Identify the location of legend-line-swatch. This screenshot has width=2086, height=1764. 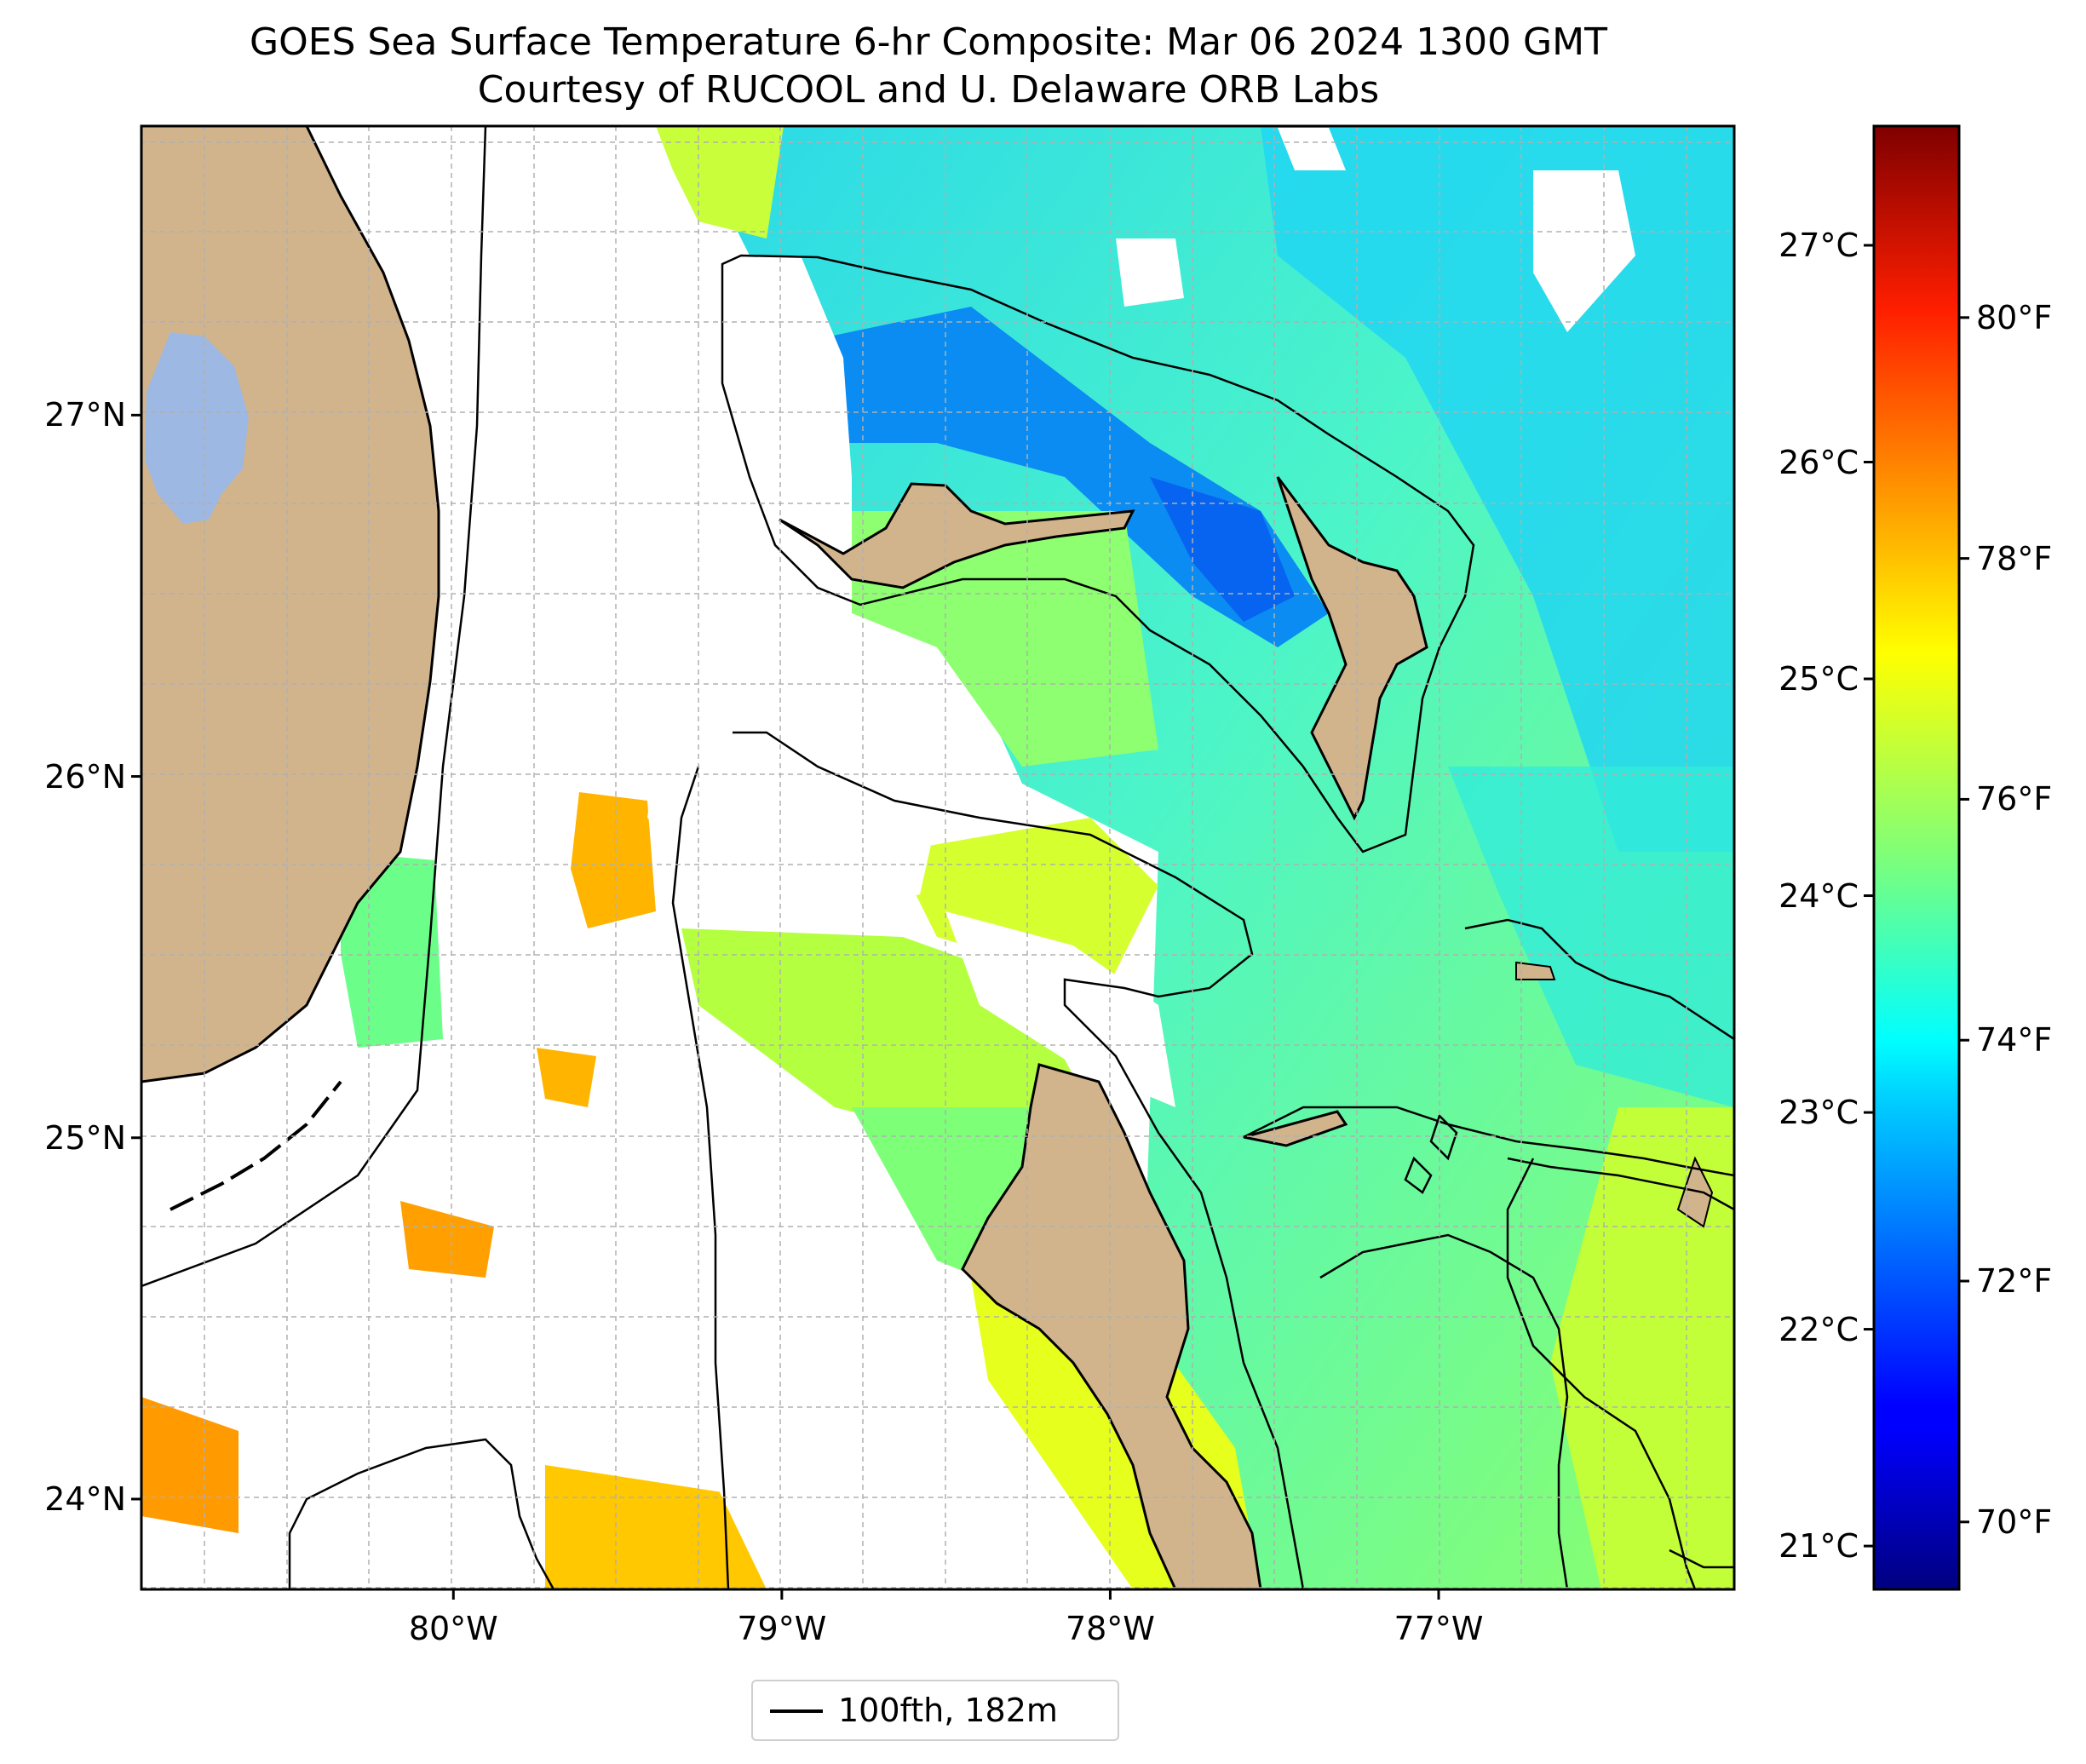
(796, 1711).